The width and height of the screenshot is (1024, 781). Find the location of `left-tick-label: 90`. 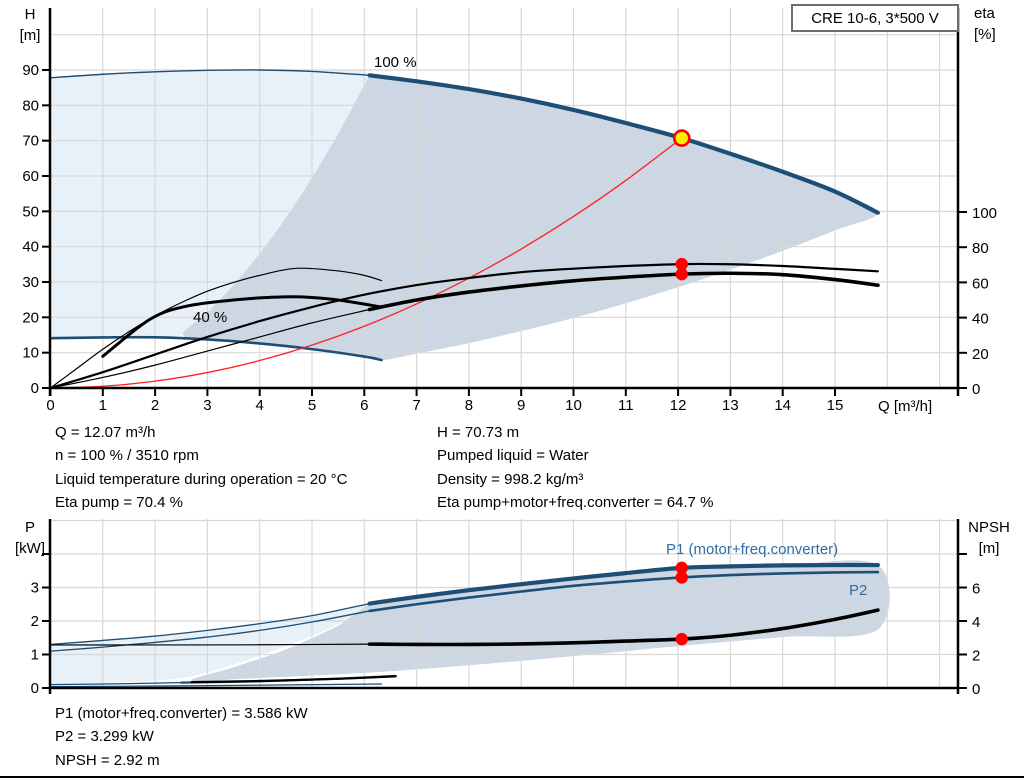

left-tick-label: 90 is located at coordinates (30, 70).